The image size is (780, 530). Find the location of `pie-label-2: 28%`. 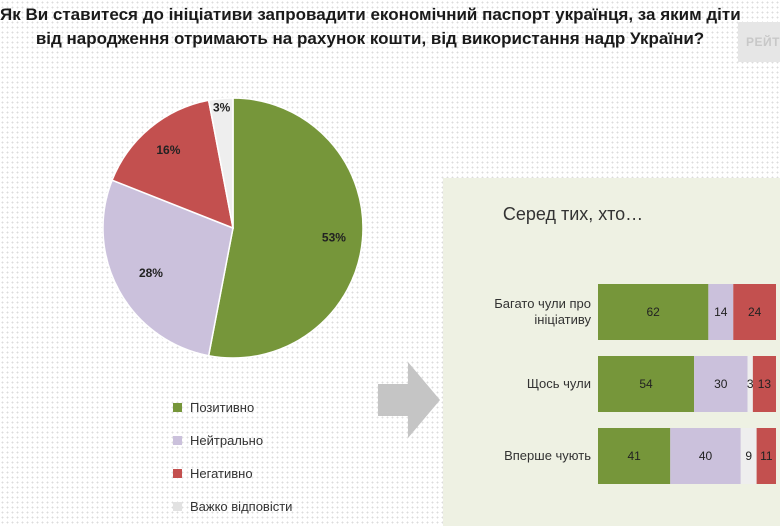

pie-label-2: 28% is located at coordinates (151, 273).